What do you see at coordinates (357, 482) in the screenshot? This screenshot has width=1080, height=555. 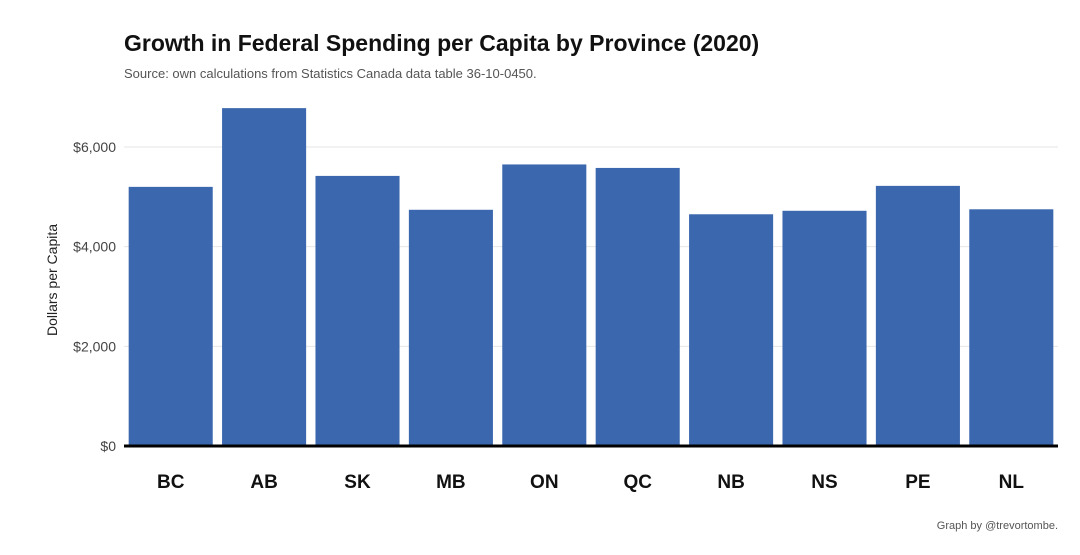 I see `x-tick-label-sk: SK` at bounding box center [357, 482].